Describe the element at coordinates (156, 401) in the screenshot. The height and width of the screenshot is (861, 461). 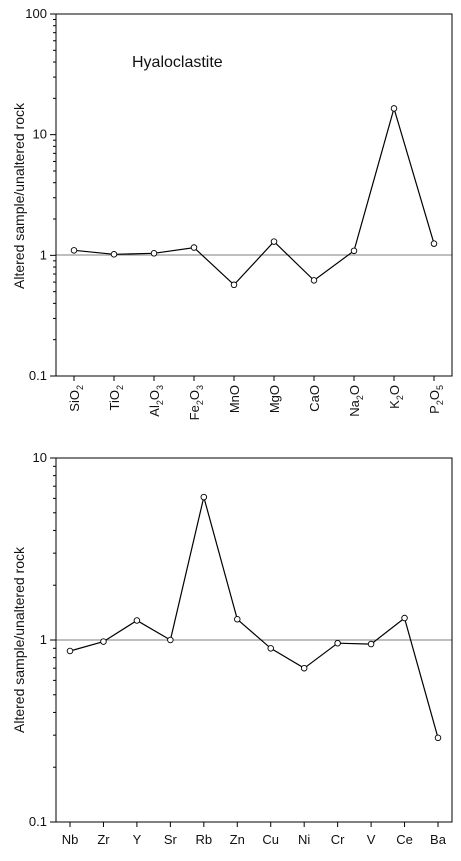
I see `x-tick-label: Al2O3` at that location.